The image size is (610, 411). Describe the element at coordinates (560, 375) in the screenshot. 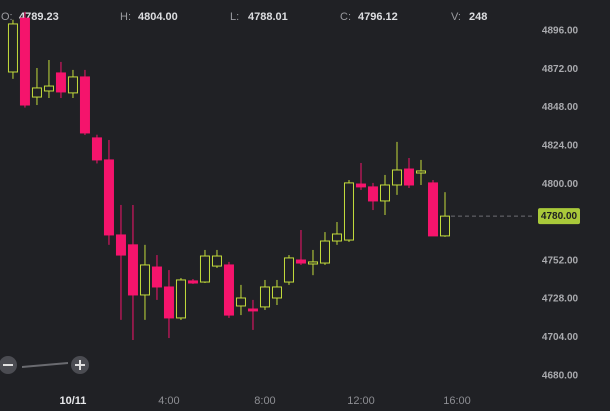

I see `y-tick-label: 4680.00` at that location.